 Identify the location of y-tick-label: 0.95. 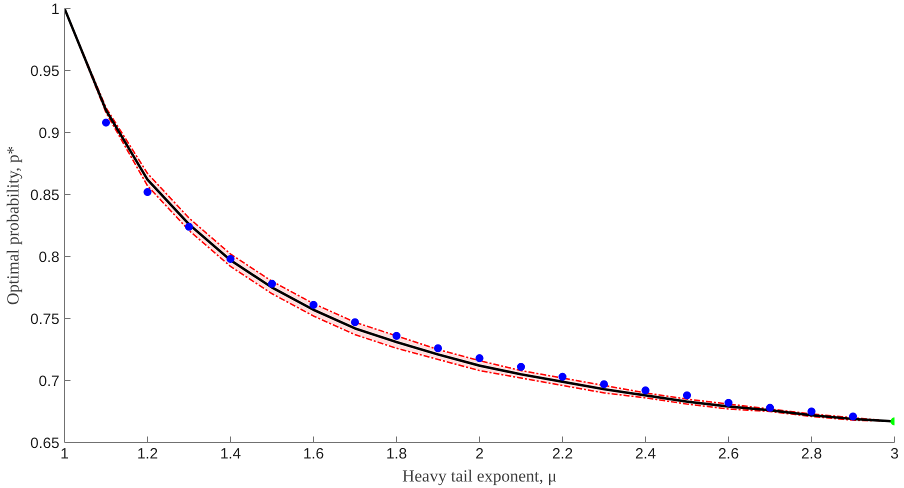
(45, 71).